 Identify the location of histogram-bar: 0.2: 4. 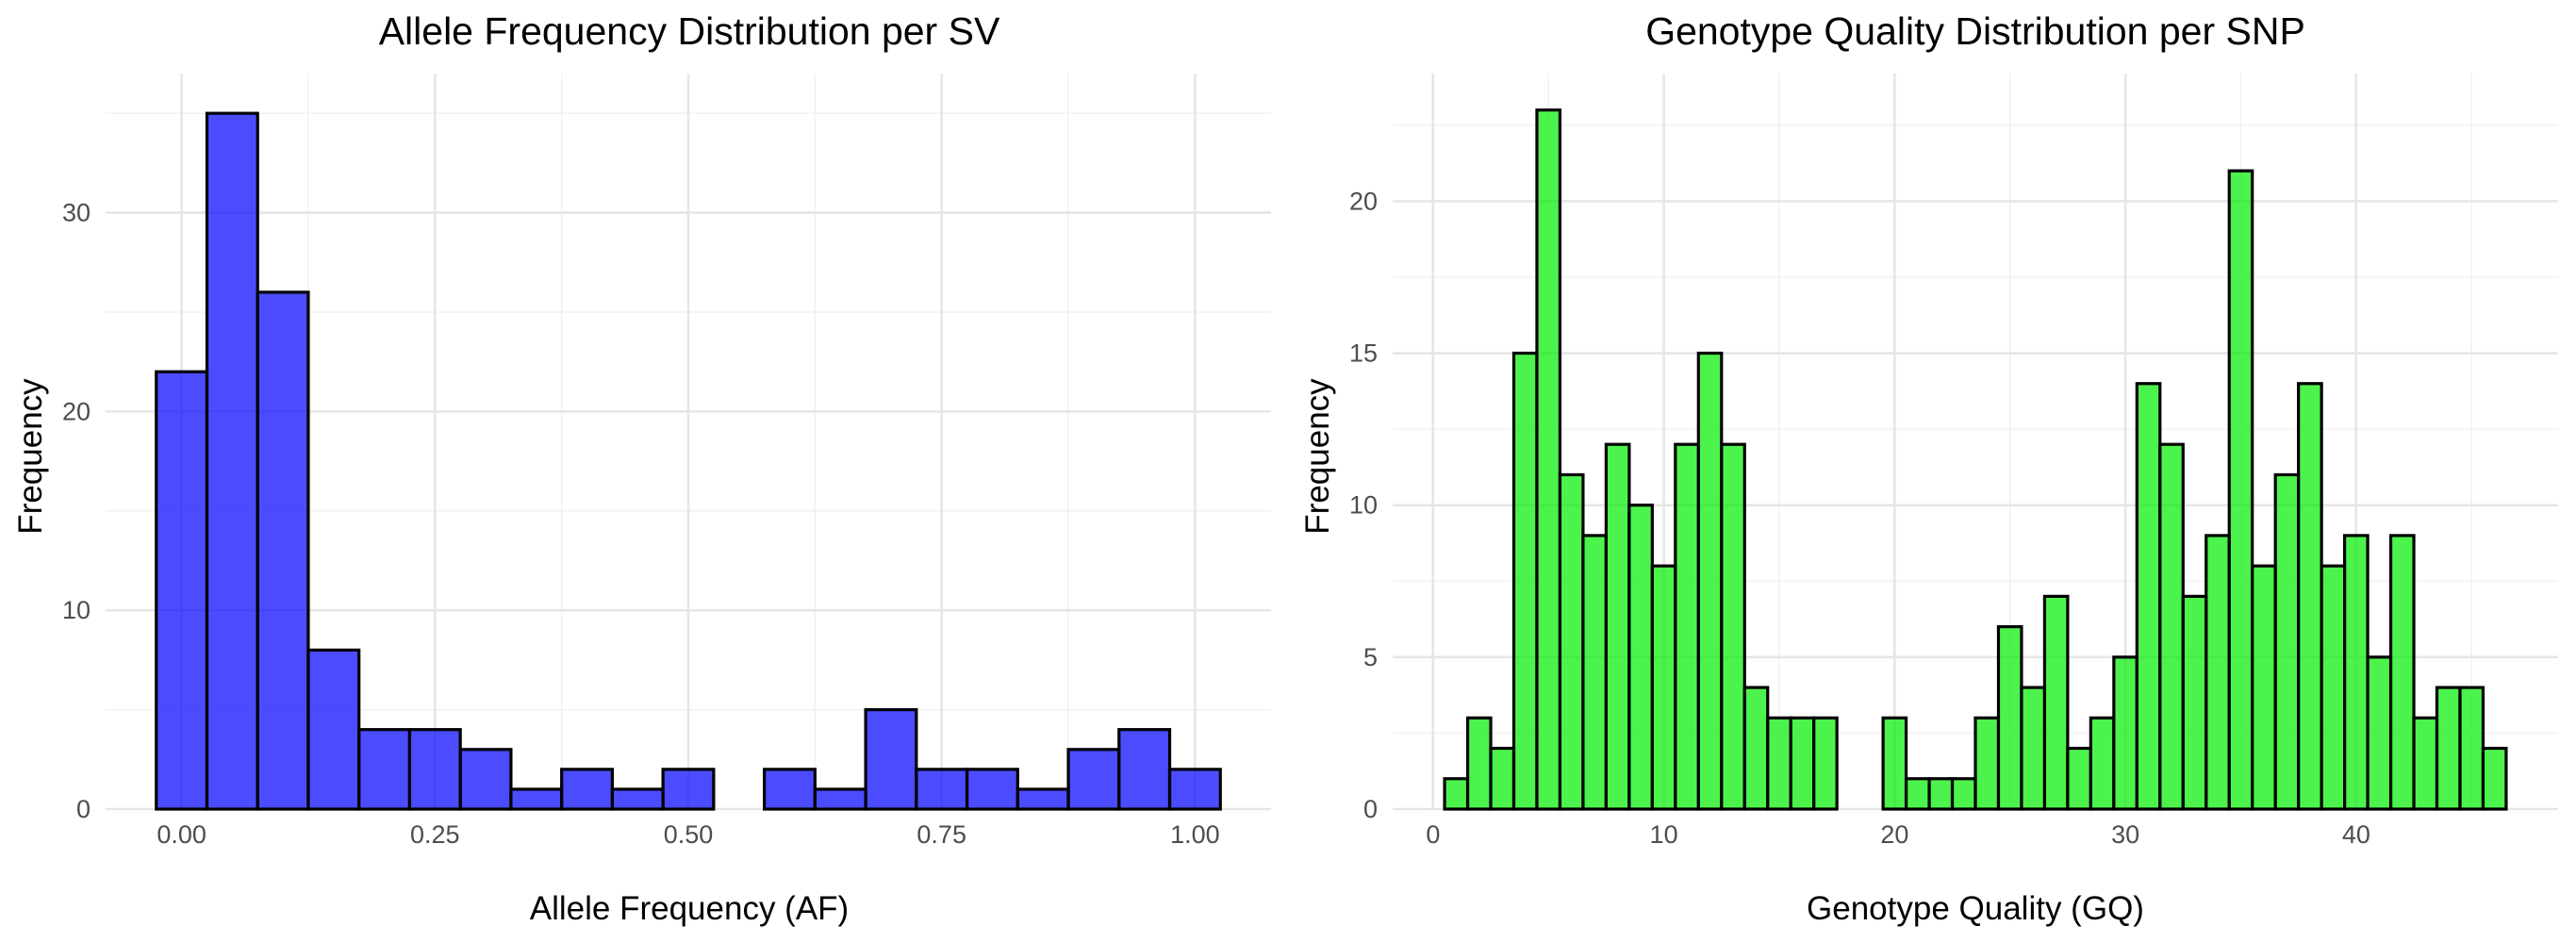
(384, 769).